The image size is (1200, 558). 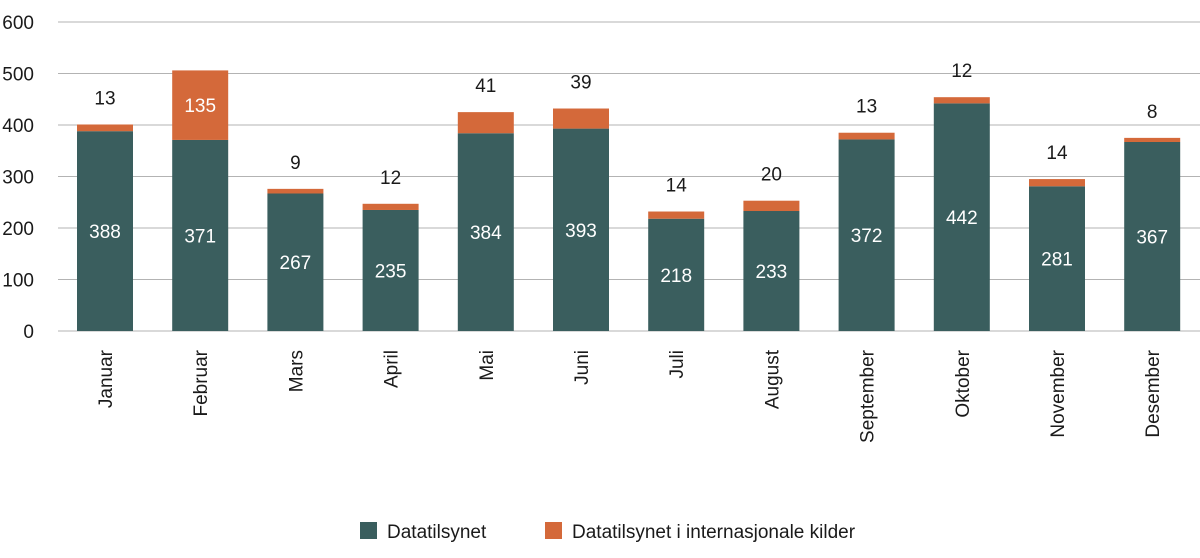 I want to click on data-label-datatilsynet: 393, so click(x=581, y=231).